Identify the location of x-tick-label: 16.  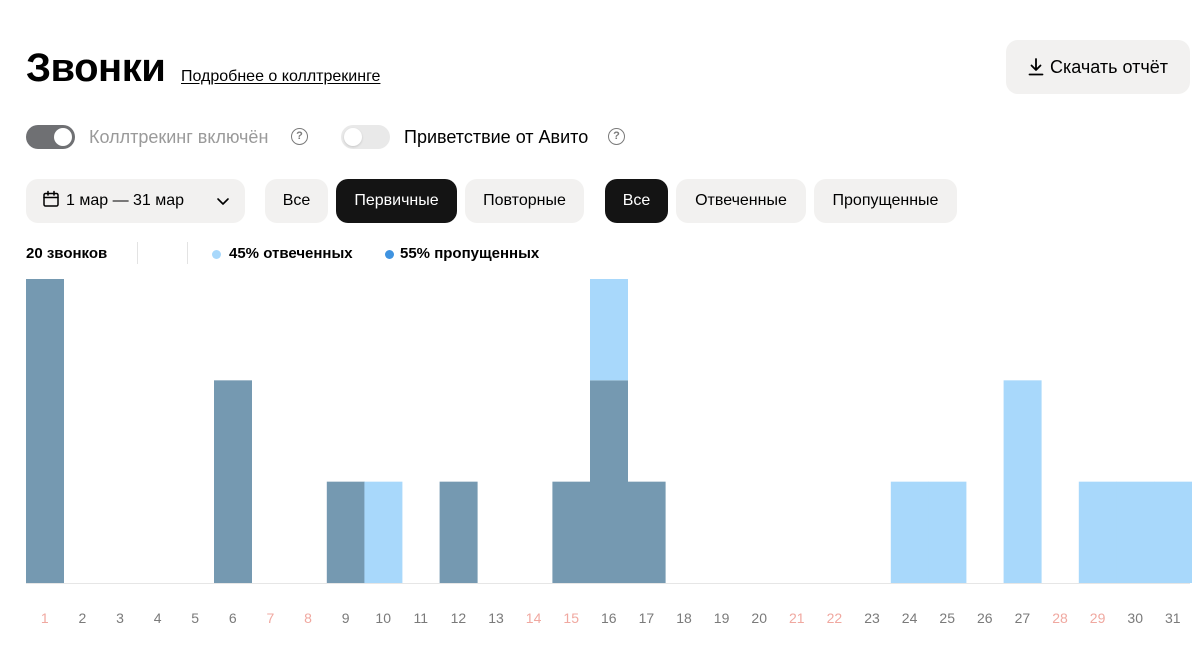
(609, 618).